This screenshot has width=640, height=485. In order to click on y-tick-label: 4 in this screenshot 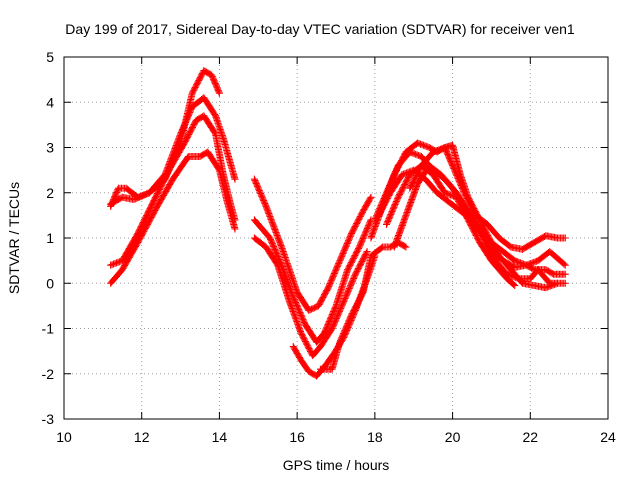, I will do `click(50, 102)`.